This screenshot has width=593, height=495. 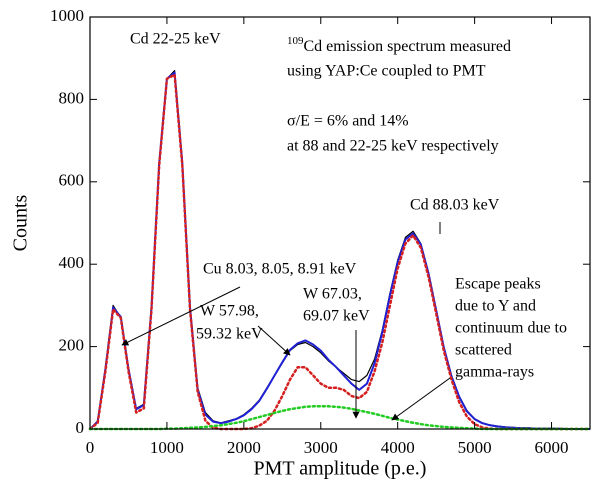 I want to click on annotation: continuum due to, so click(x=511, y=328).